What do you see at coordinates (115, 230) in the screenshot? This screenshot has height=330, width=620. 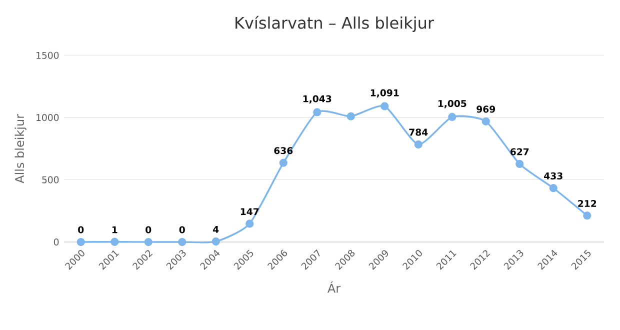 I see `data-label: 1` at bounding box center [115, 230].